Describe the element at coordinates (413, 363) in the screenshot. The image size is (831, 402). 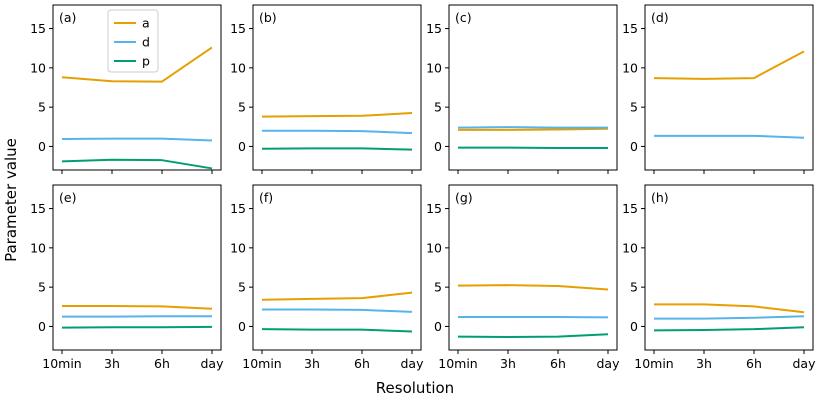
I see `x-tick-label-f: day` at that location.